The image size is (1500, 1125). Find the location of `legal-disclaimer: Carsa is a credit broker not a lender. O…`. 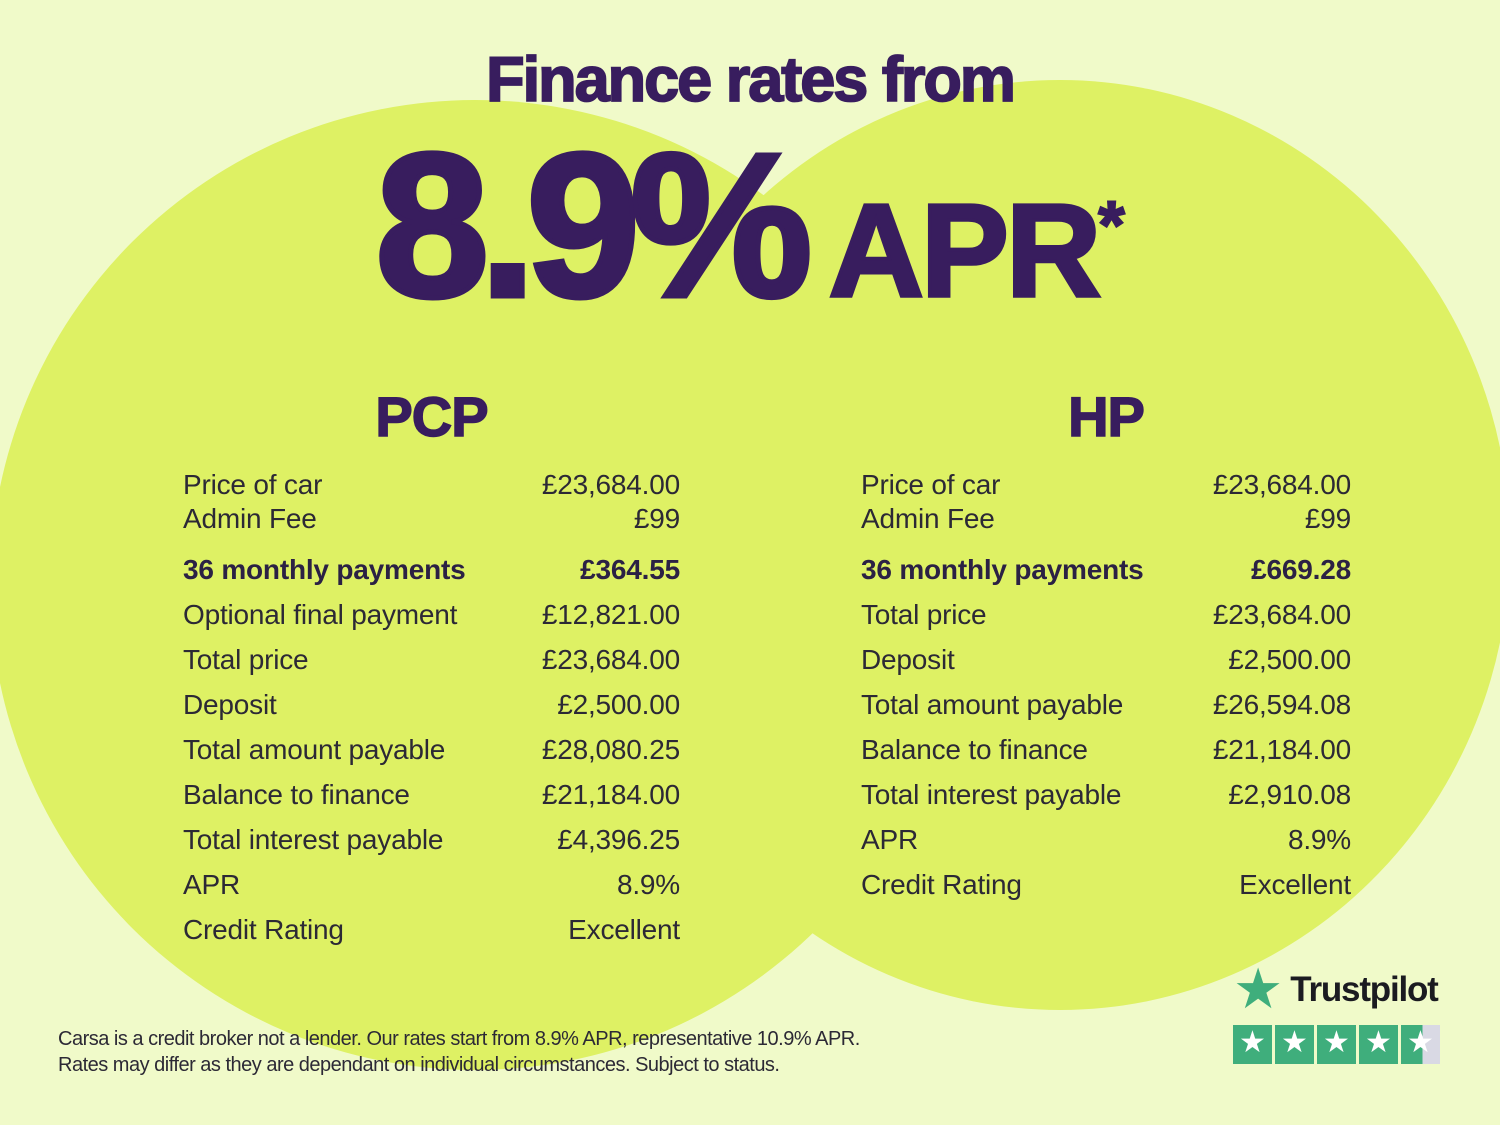

legal-disclaimer: Carsa is a credit broker not a lender. O… is located at coordinates (459, 1052).